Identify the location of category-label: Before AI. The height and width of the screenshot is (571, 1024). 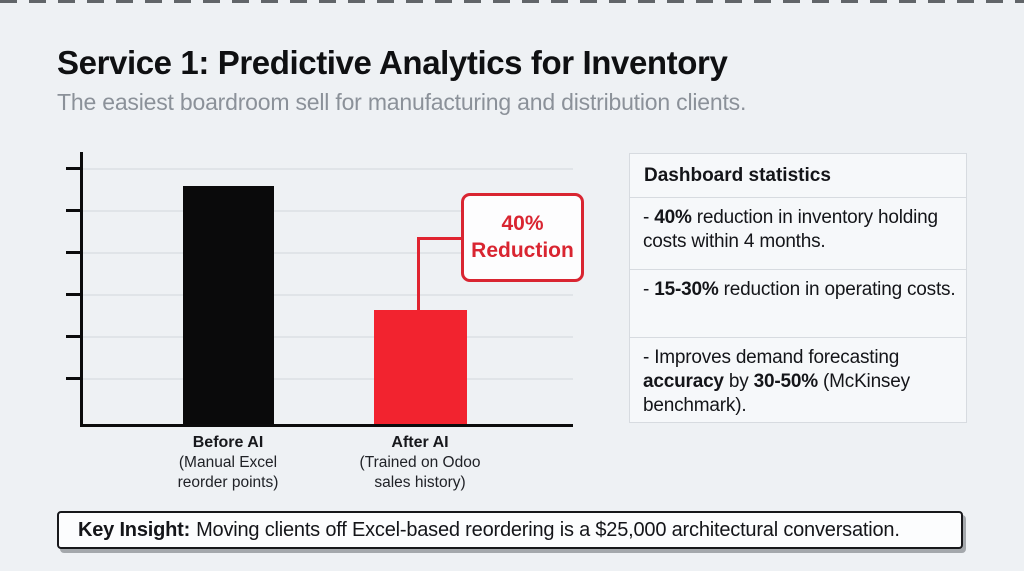
(228, 442).